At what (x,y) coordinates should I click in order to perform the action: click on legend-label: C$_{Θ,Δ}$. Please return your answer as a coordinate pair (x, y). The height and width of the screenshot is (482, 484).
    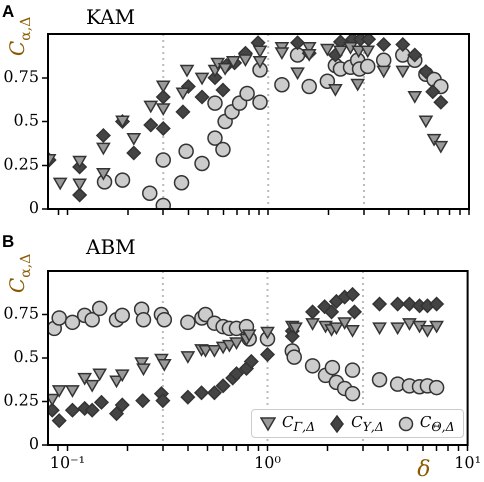
    Looking at the image, I should click on (437, 423).